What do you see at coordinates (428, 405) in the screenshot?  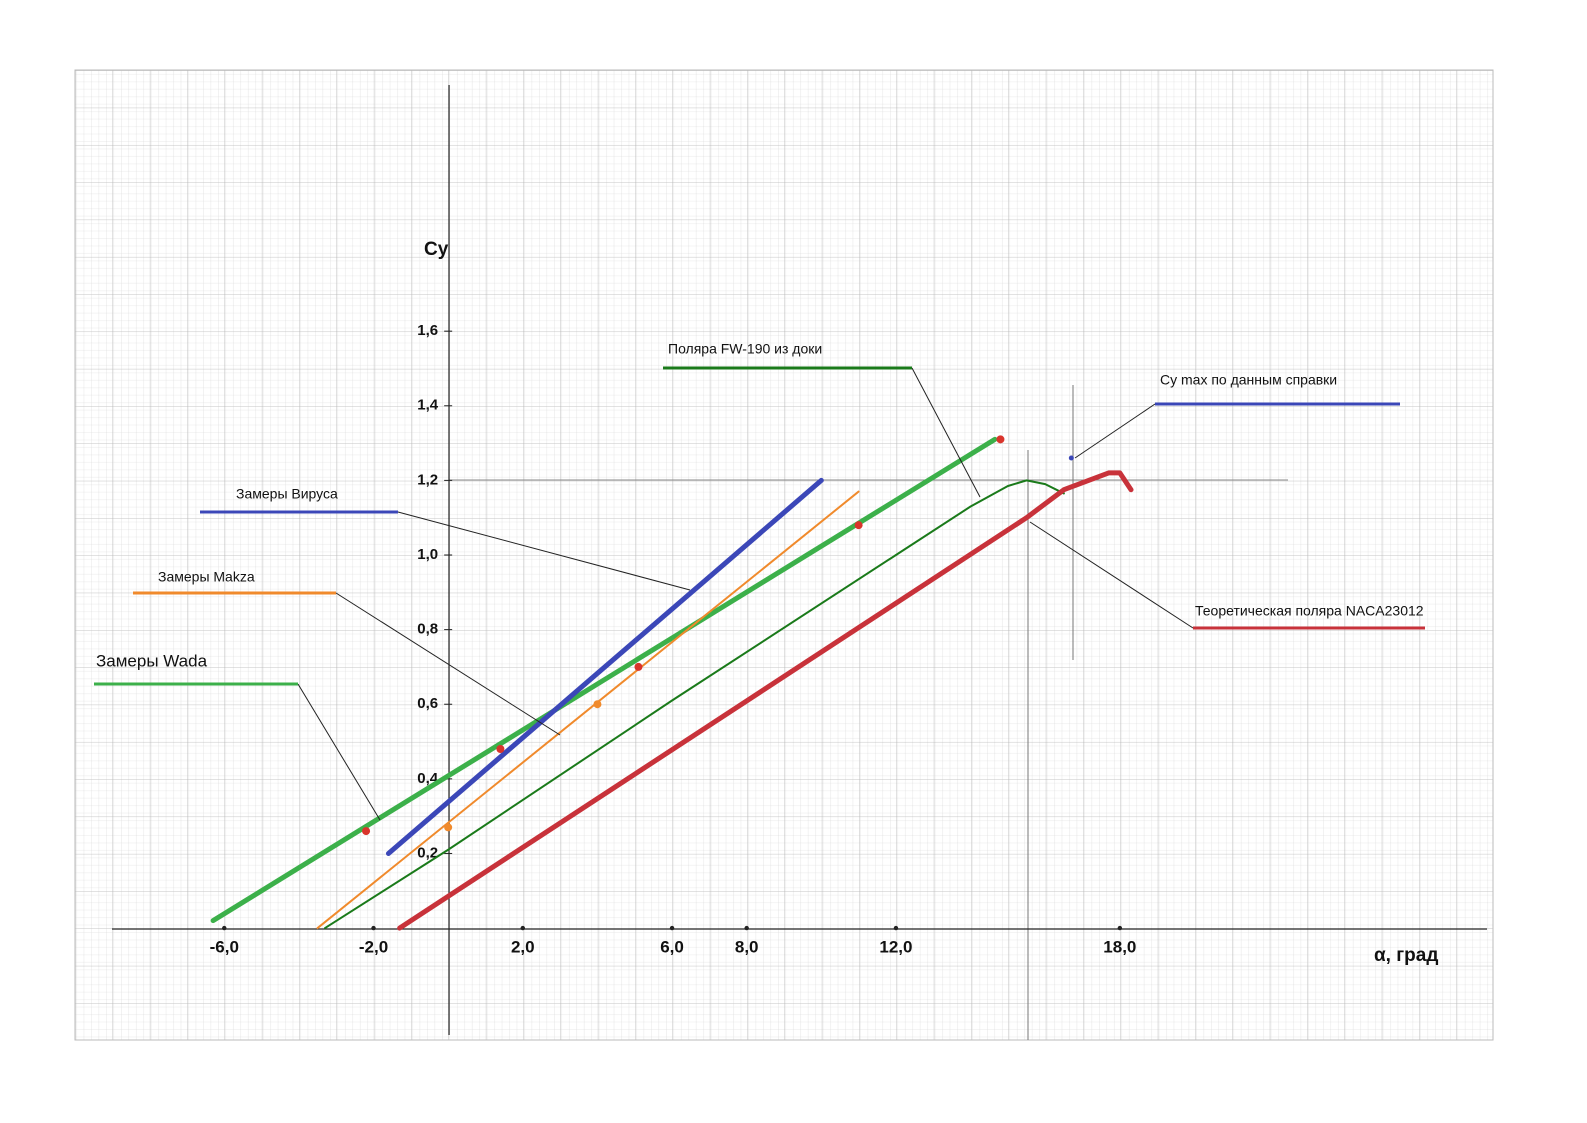 I see `y-tick-label: 1,4` at bounding box center [428, 405].